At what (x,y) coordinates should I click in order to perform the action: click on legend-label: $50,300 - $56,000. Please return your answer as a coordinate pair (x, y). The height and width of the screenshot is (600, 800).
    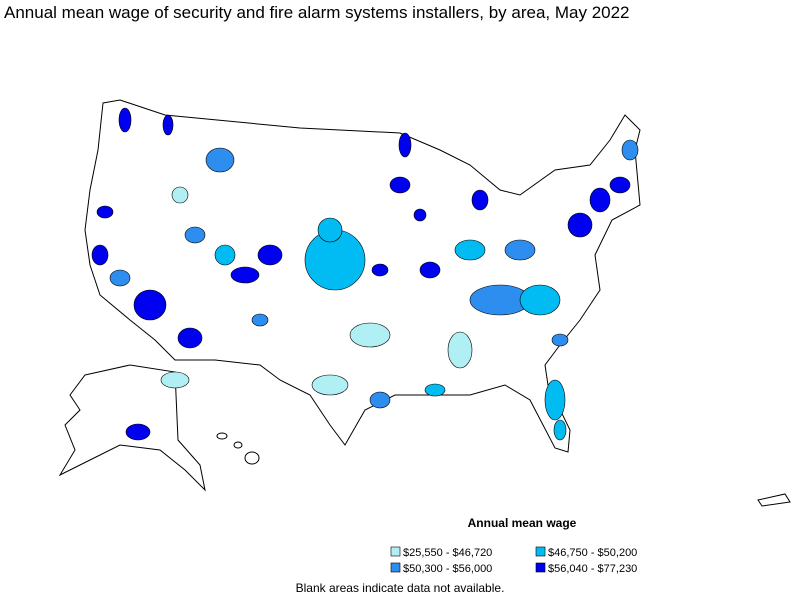
    Looking at the image, I should click on (447, 569).